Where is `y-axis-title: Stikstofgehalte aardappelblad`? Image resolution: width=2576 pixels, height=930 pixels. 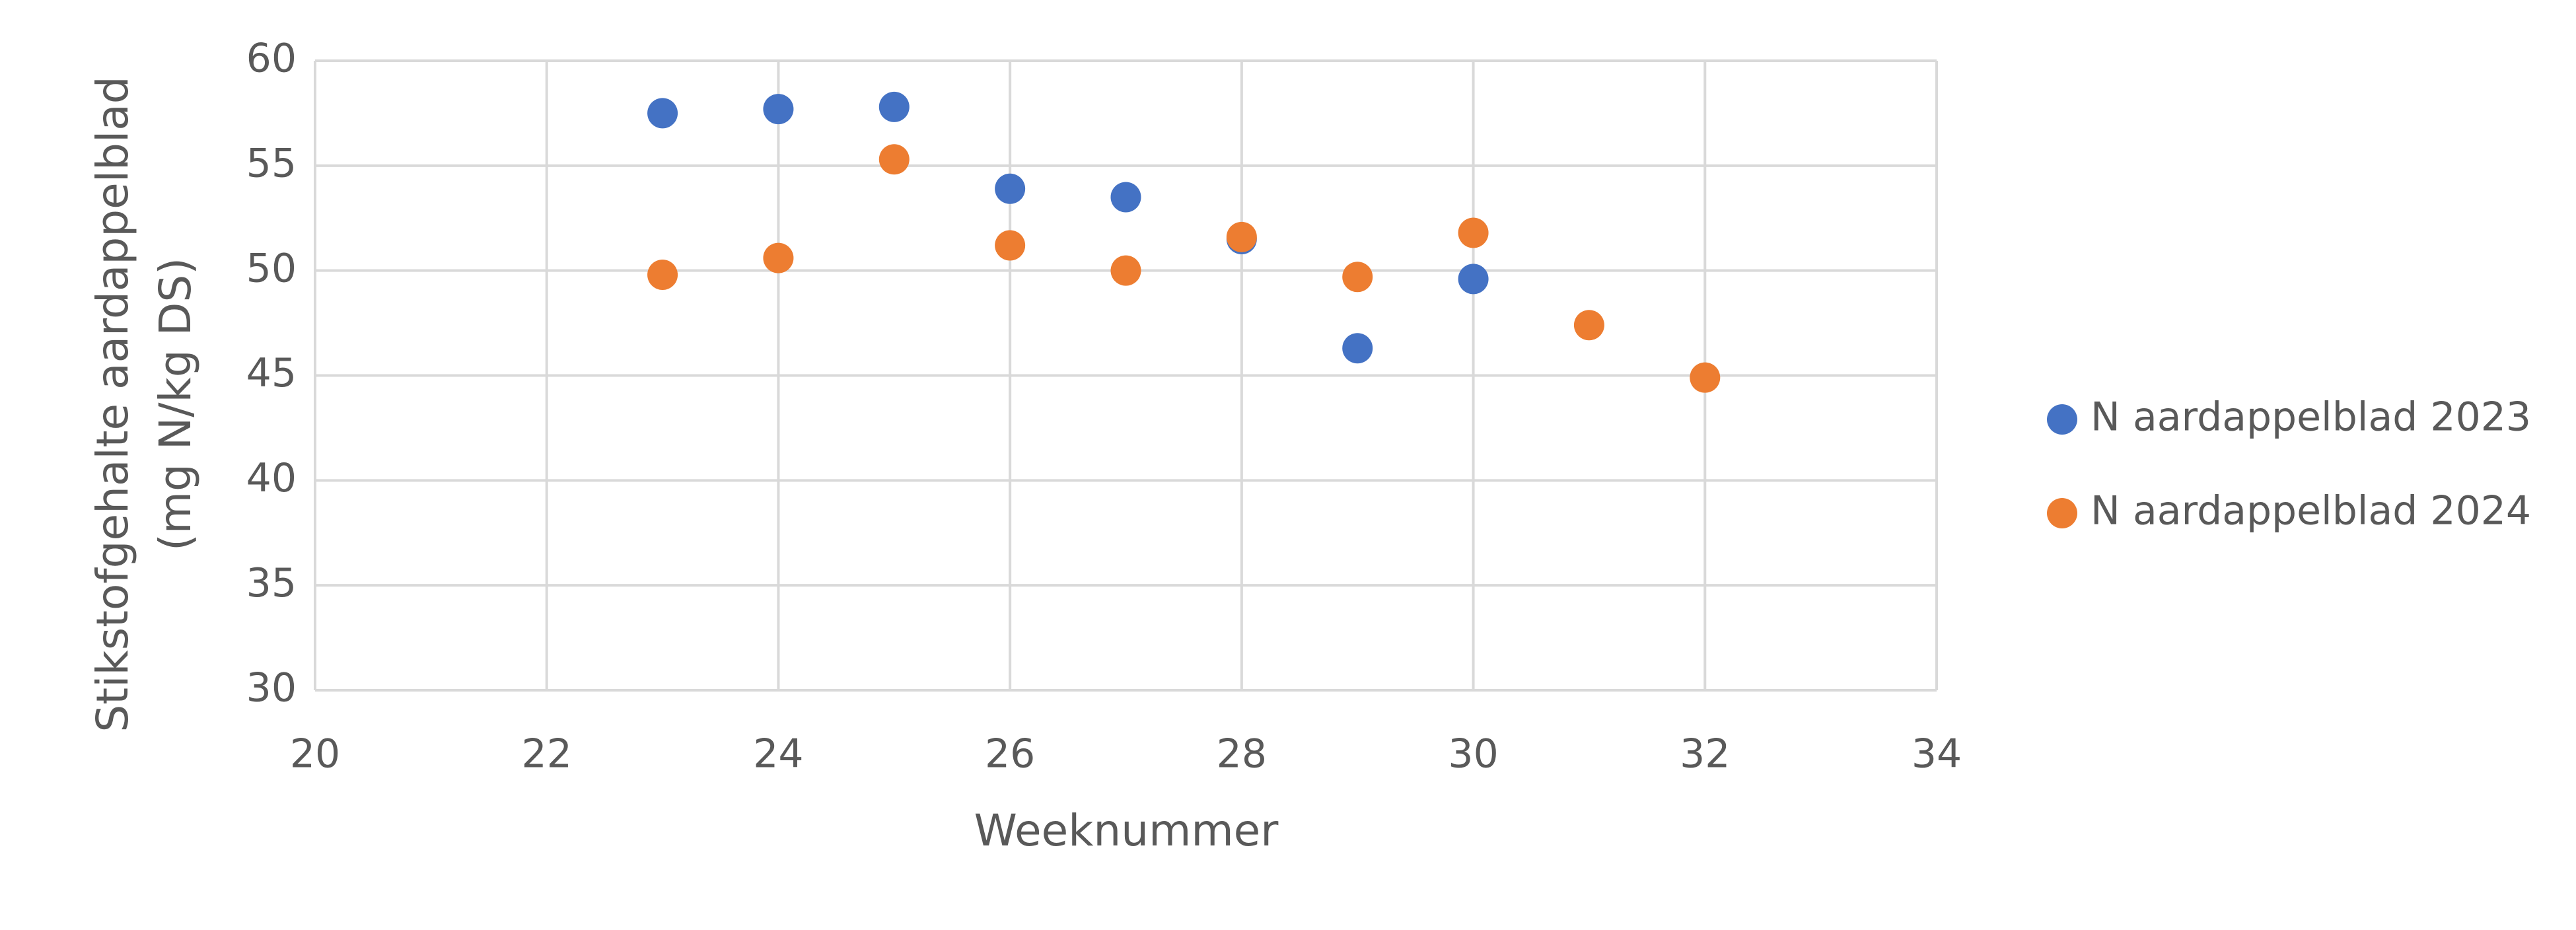 y-axis-title: Stikstofgehalte aardappelblad is located at coordinates (113, 404).